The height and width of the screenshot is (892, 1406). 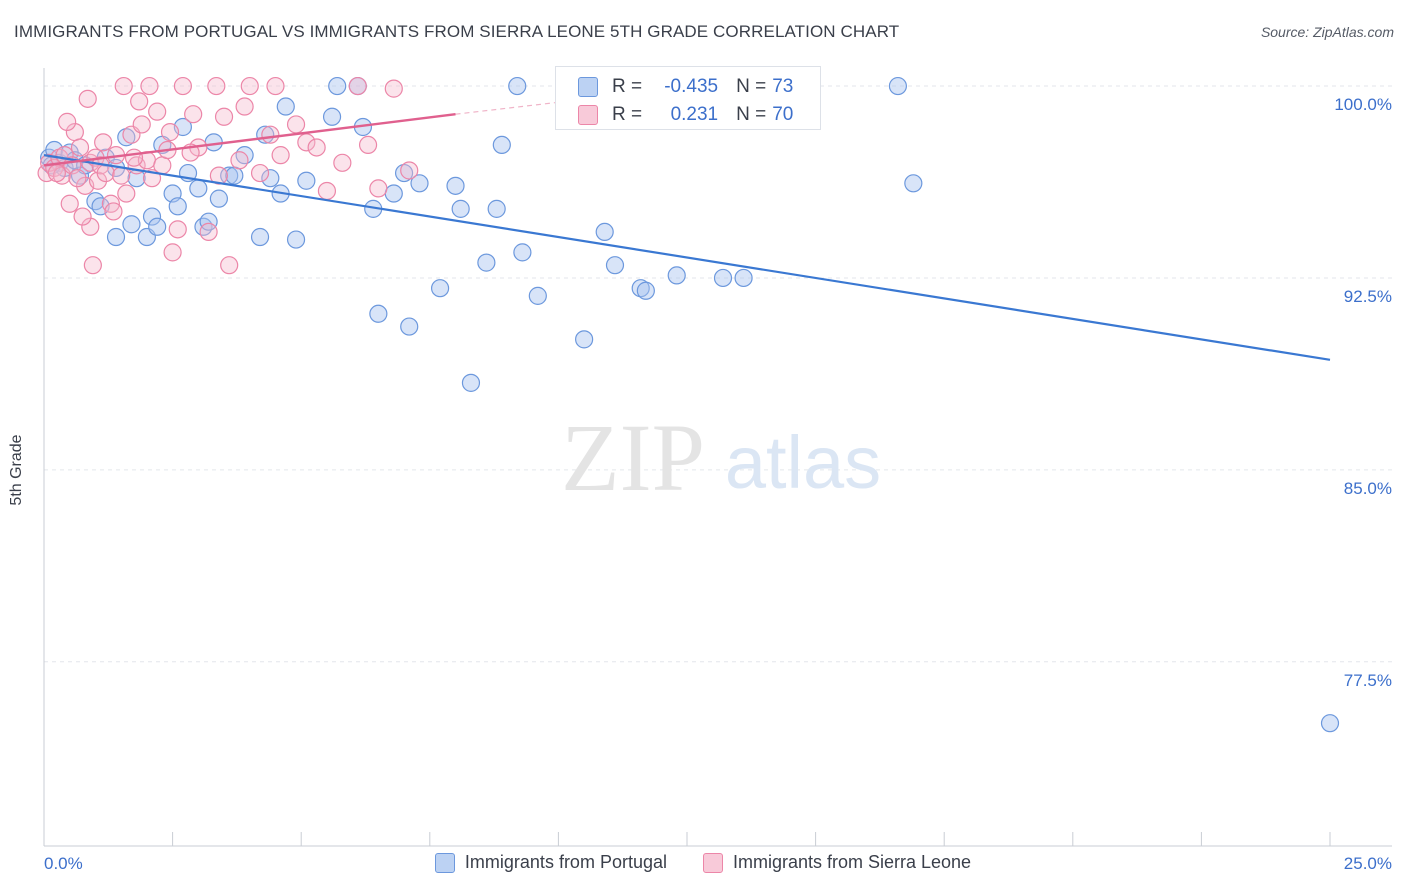 I want to click on portugal-swatch, so click(x=588, y=87).